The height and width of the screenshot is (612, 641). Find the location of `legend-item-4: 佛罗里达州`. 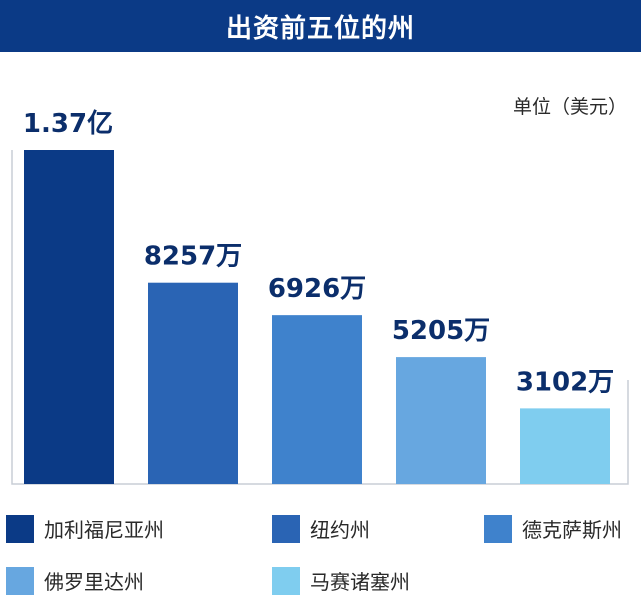

legend-item-4: 佛罗里达州 is located at coordinates (75, 580).